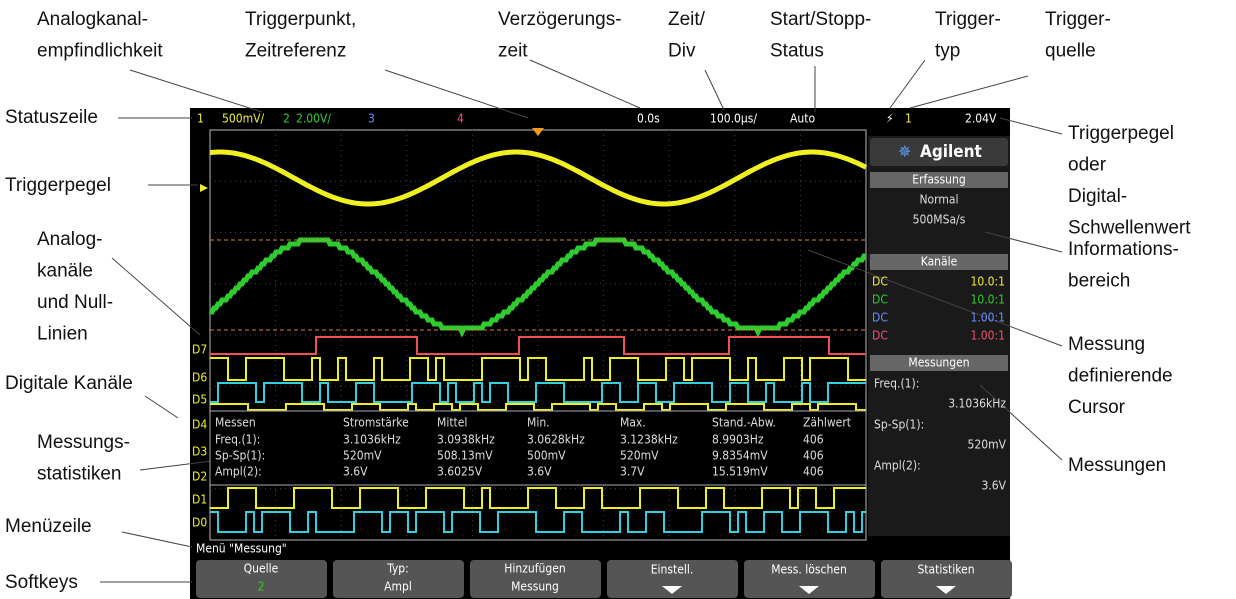  Describe the element at coordinates (809, 570) in the screenshot. I see `softkey-label: Mess. löschen` at that location.